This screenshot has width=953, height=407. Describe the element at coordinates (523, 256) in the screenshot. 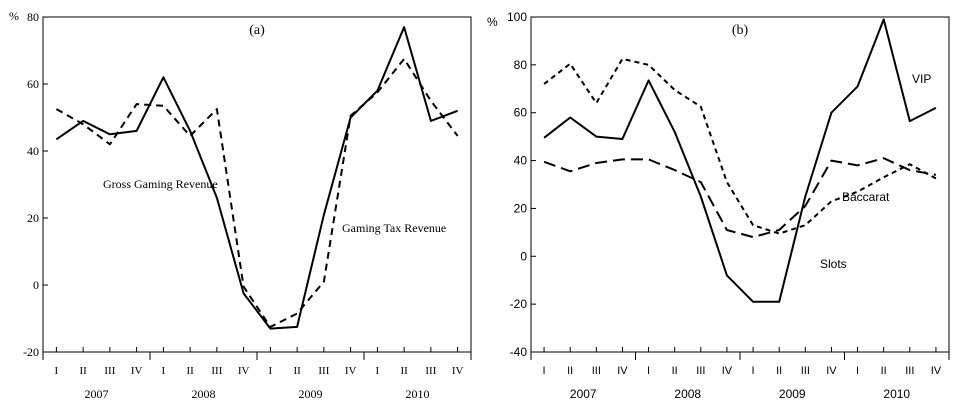

I see `panel-b-y-tick-label: 0` at that location.